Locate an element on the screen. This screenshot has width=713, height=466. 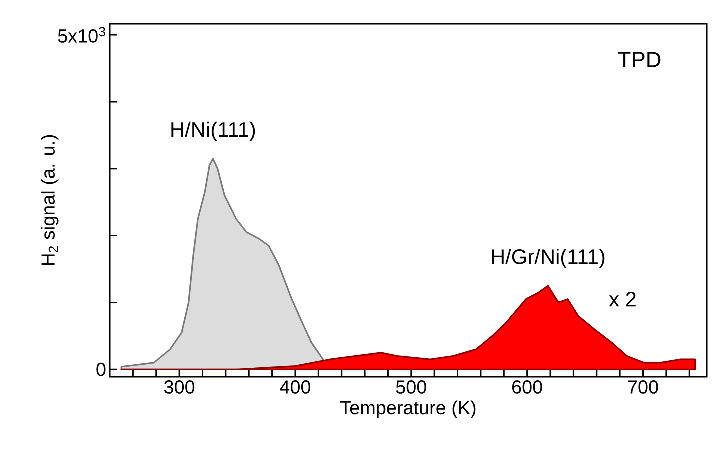
x-tick-label: 300 is located at coordinates (179, 387).